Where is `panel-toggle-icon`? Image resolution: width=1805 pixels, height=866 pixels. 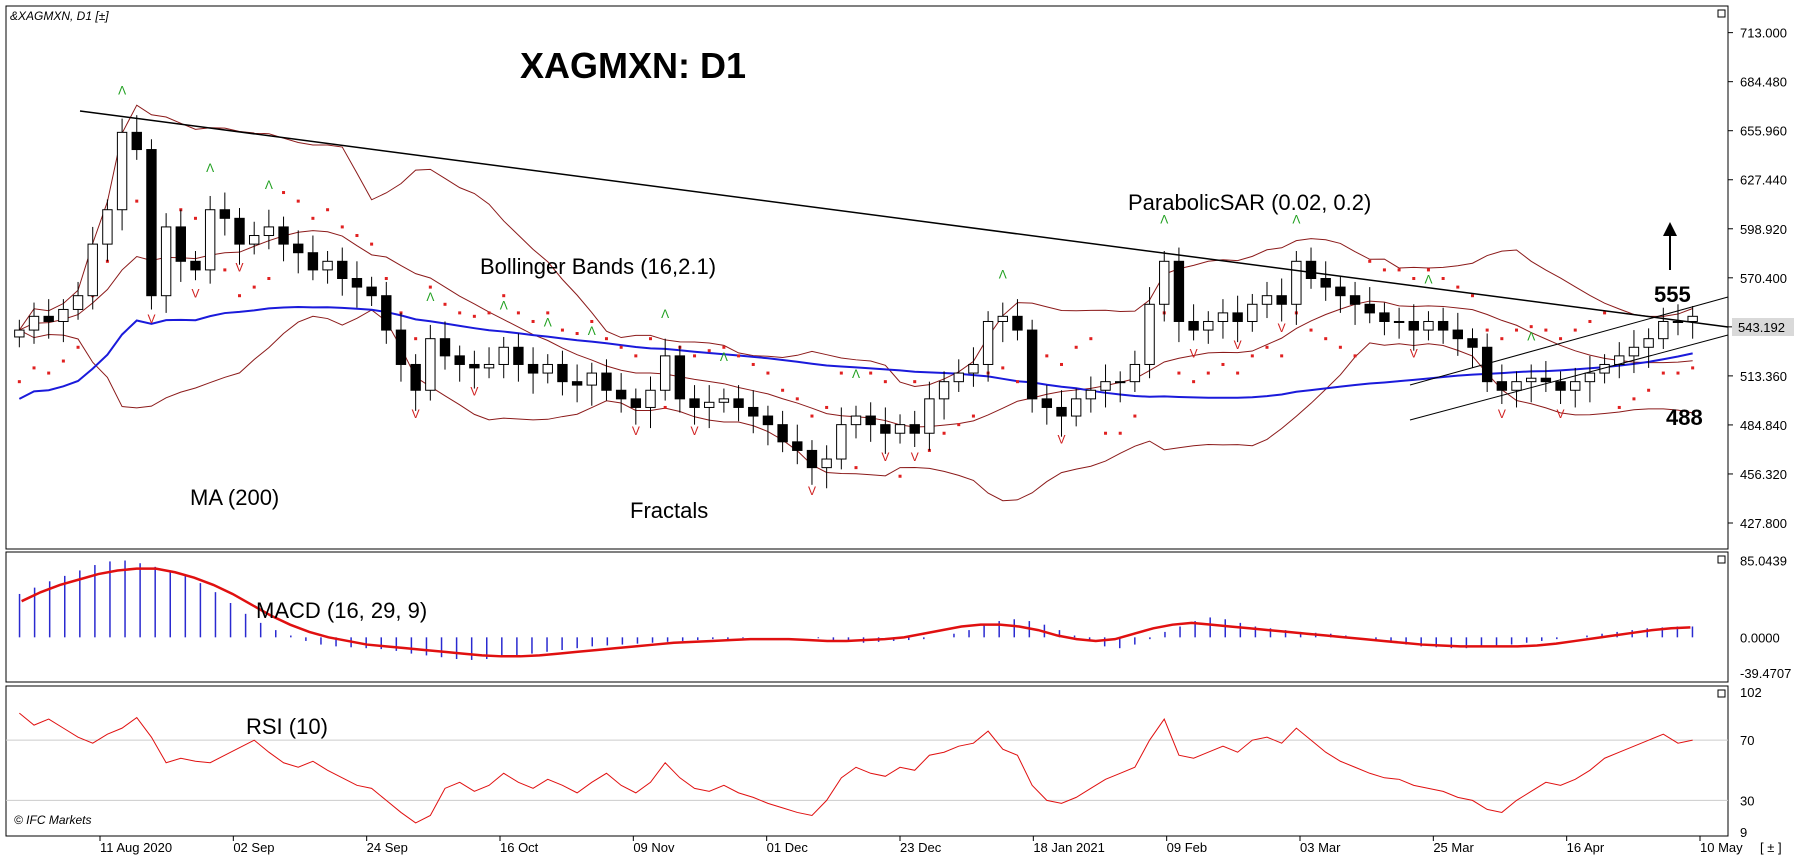
panel-toggle-icon is located at coordinates (1721, 13).